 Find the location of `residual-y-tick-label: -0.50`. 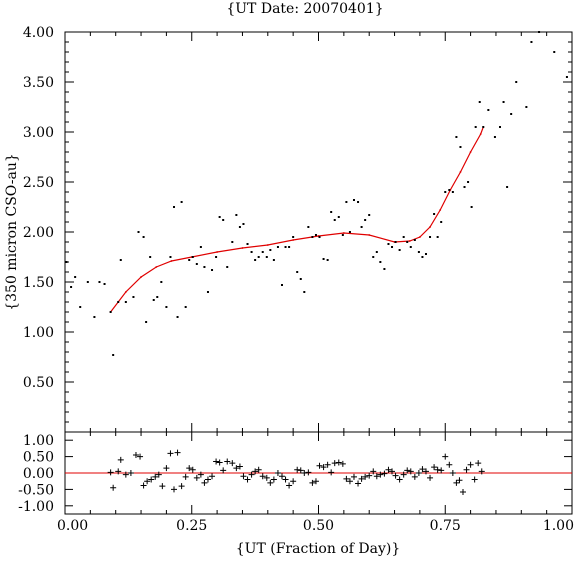

residual-y-tick-label: -0.50 is located at coordinates (36, 490).